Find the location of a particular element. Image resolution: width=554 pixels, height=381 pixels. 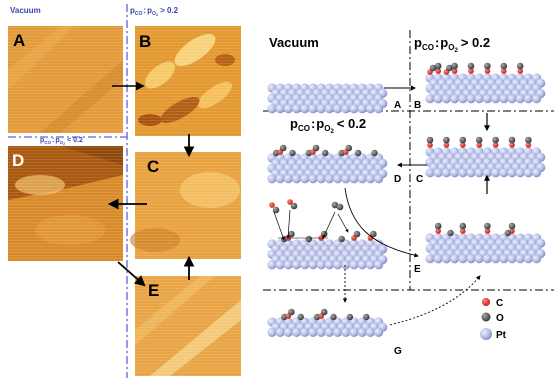

right-vacuum-label: Vacuum is located at coordinates (294, 42).